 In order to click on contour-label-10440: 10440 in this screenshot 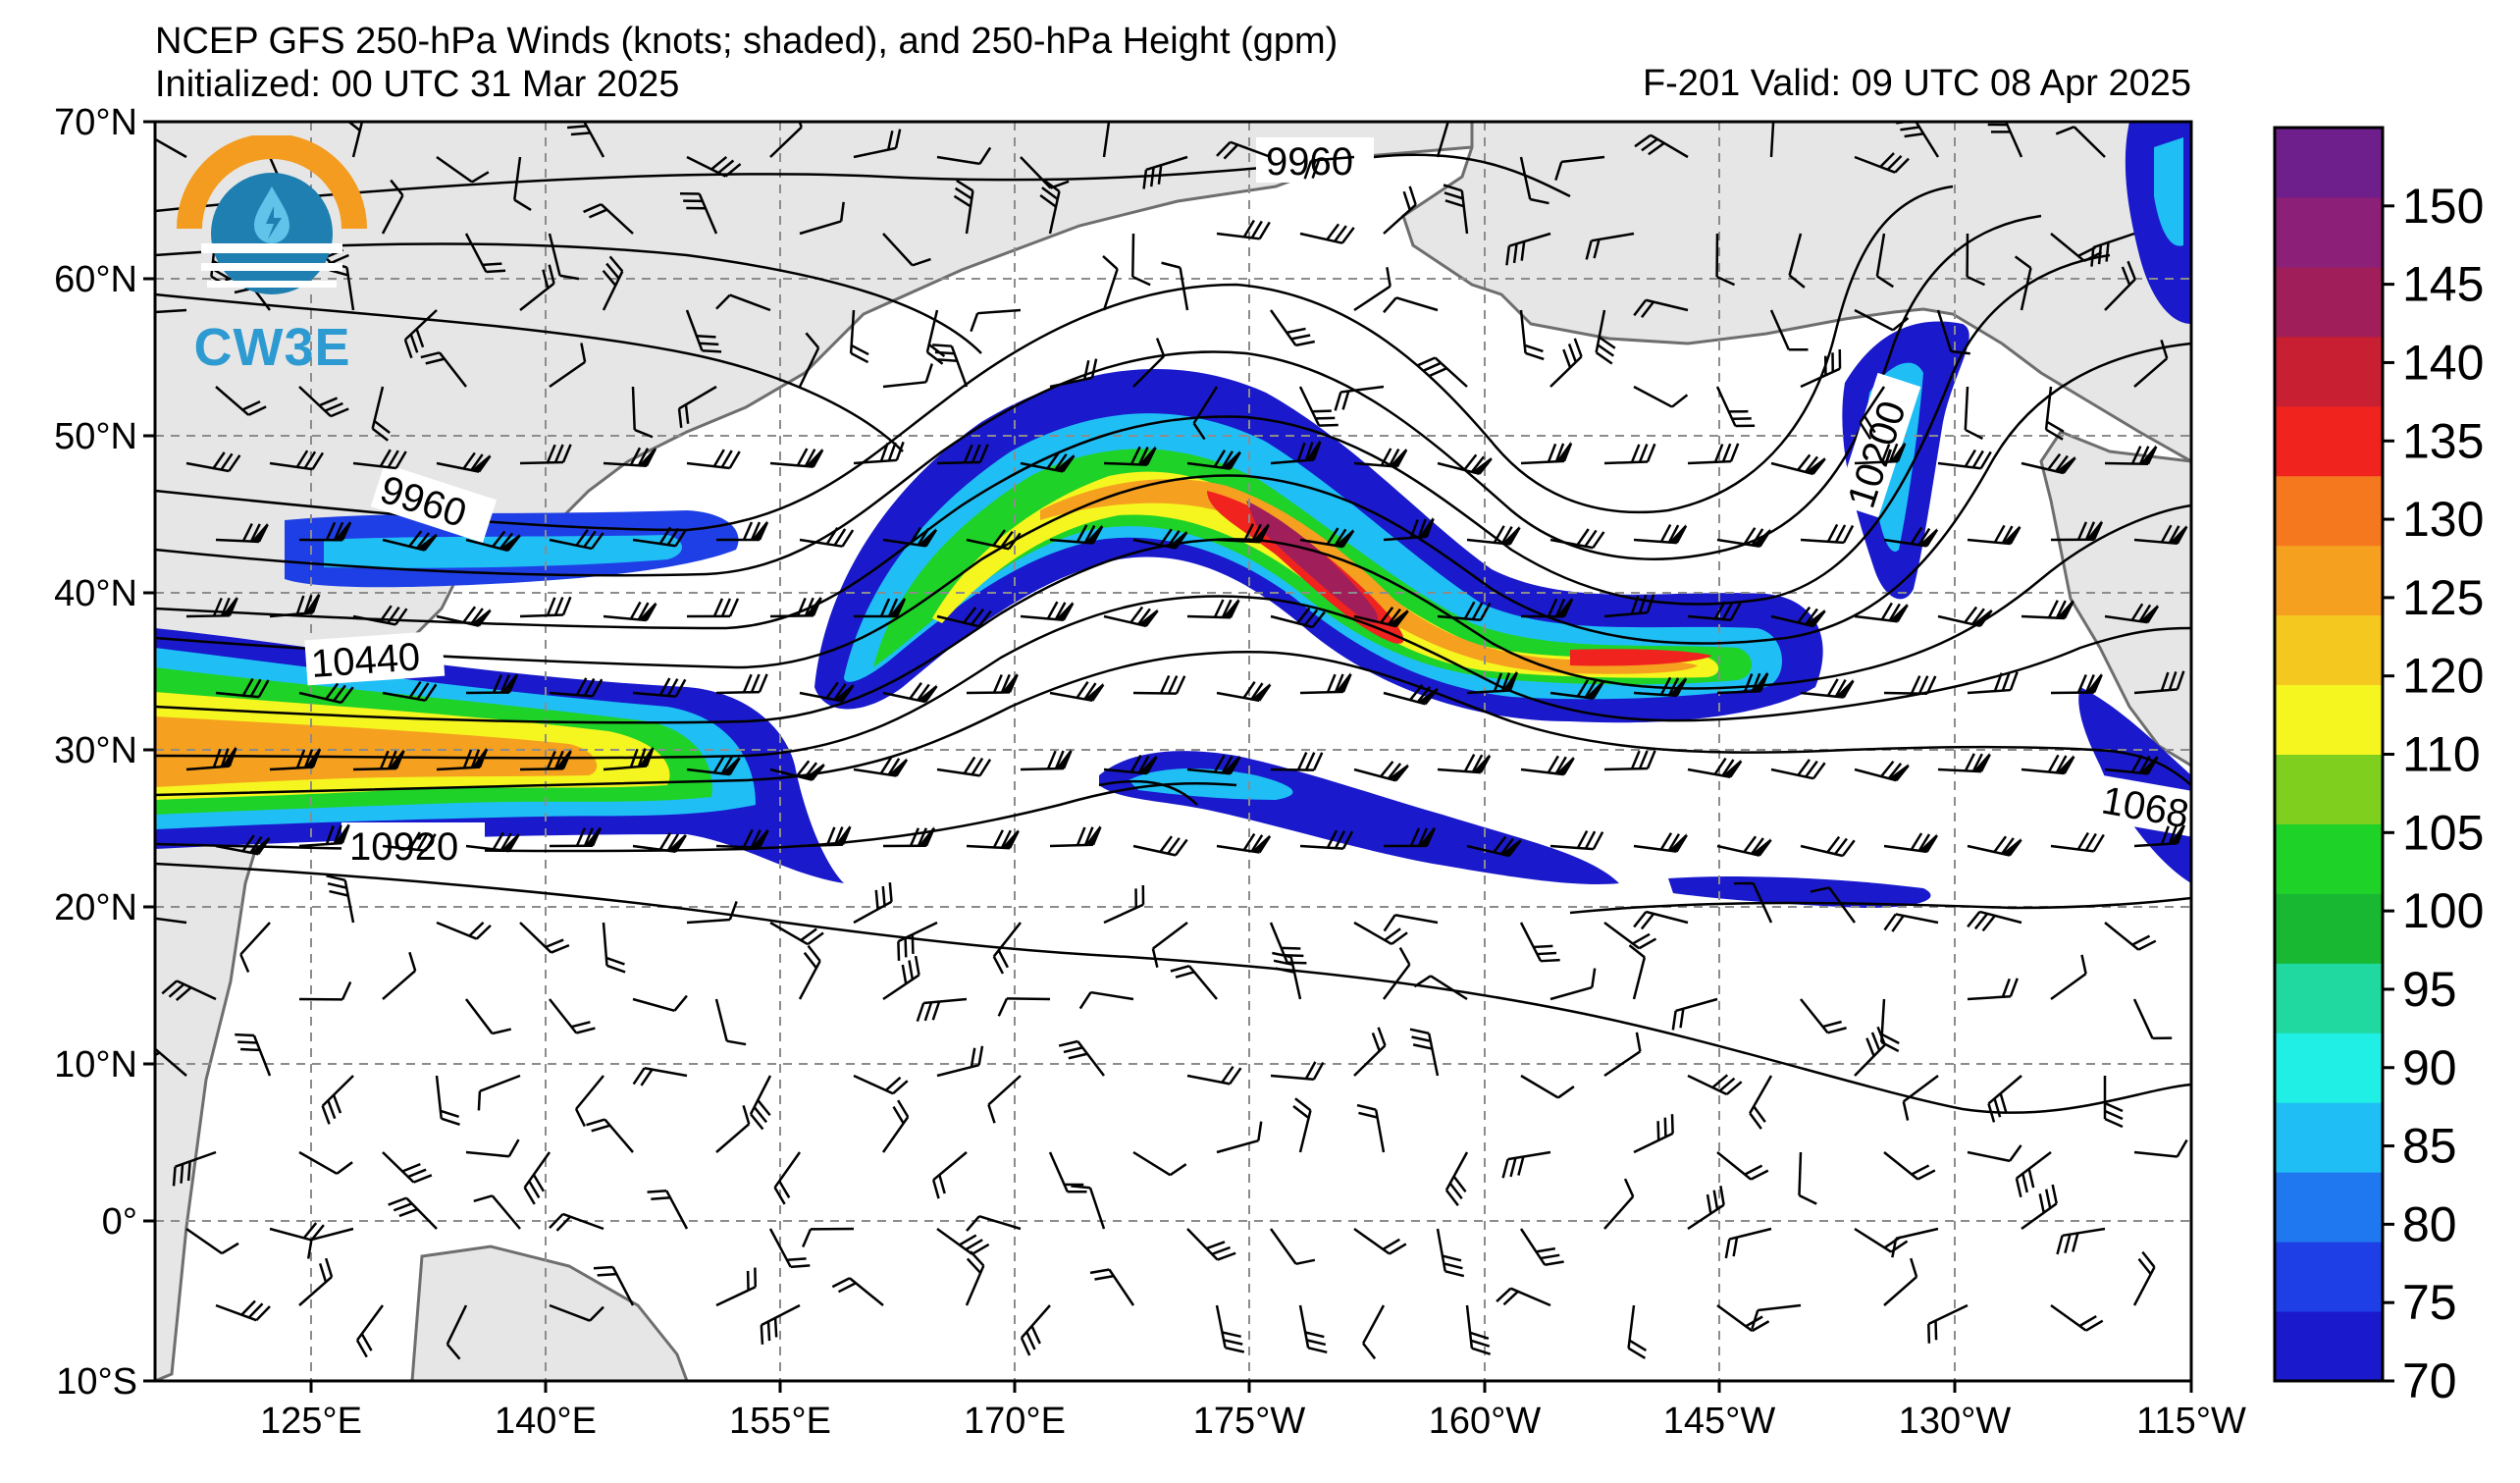, I will do `click(366, 661)`.